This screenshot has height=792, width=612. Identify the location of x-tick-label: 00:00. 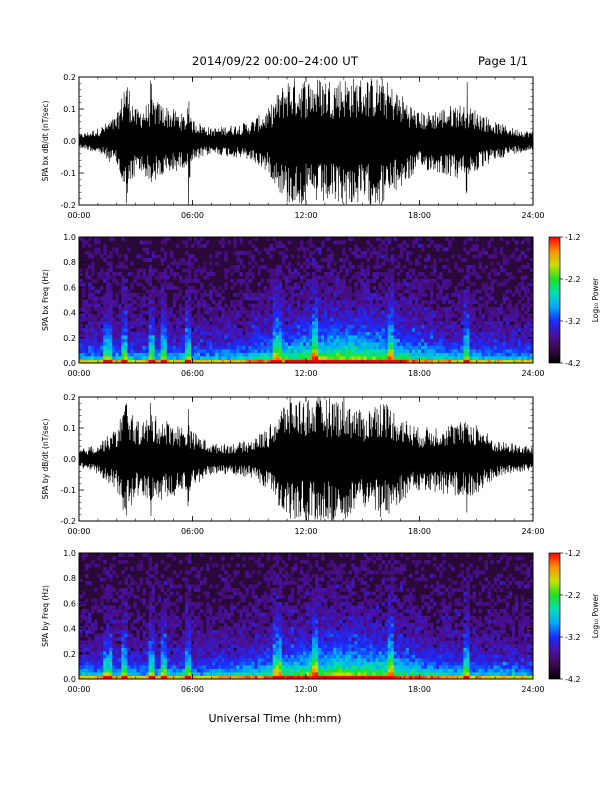
(78, 373).